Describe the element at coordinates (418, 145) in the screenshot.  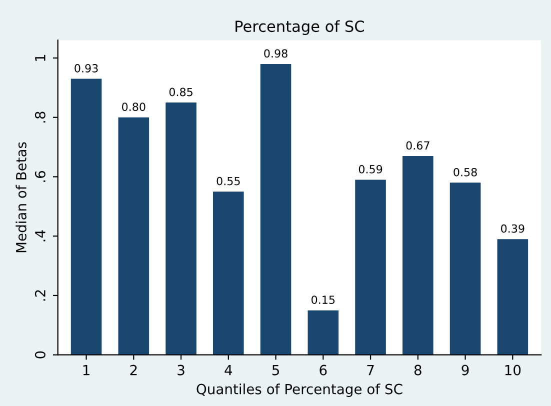
I see `data-label: 0.67` at that location.